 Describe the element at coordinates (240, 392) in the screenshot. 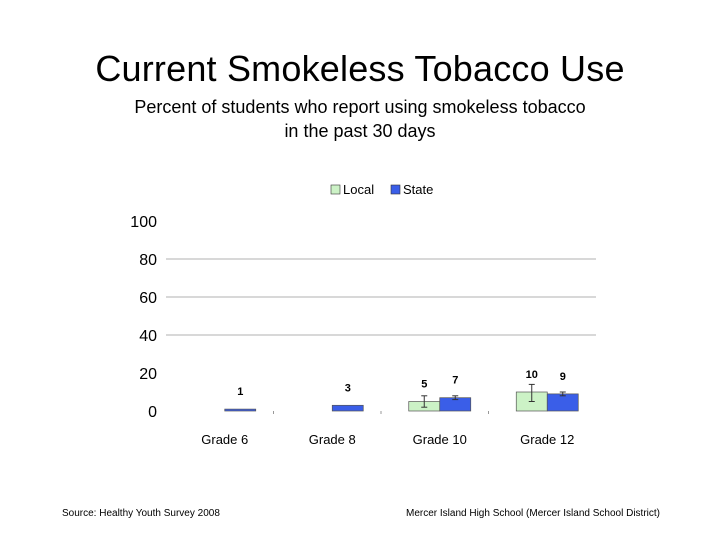

I see `data-label: 1` at that location.